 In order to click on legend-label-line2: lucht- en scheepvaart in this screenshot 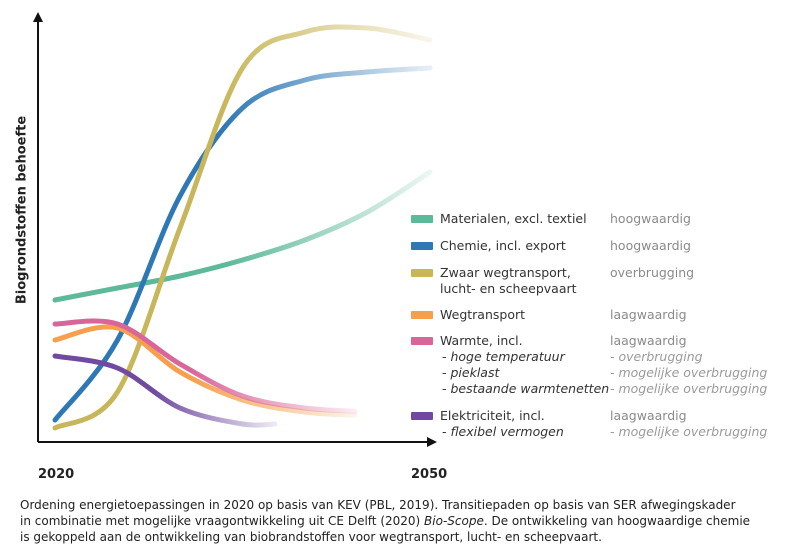, I will do `click(508, 288)`.